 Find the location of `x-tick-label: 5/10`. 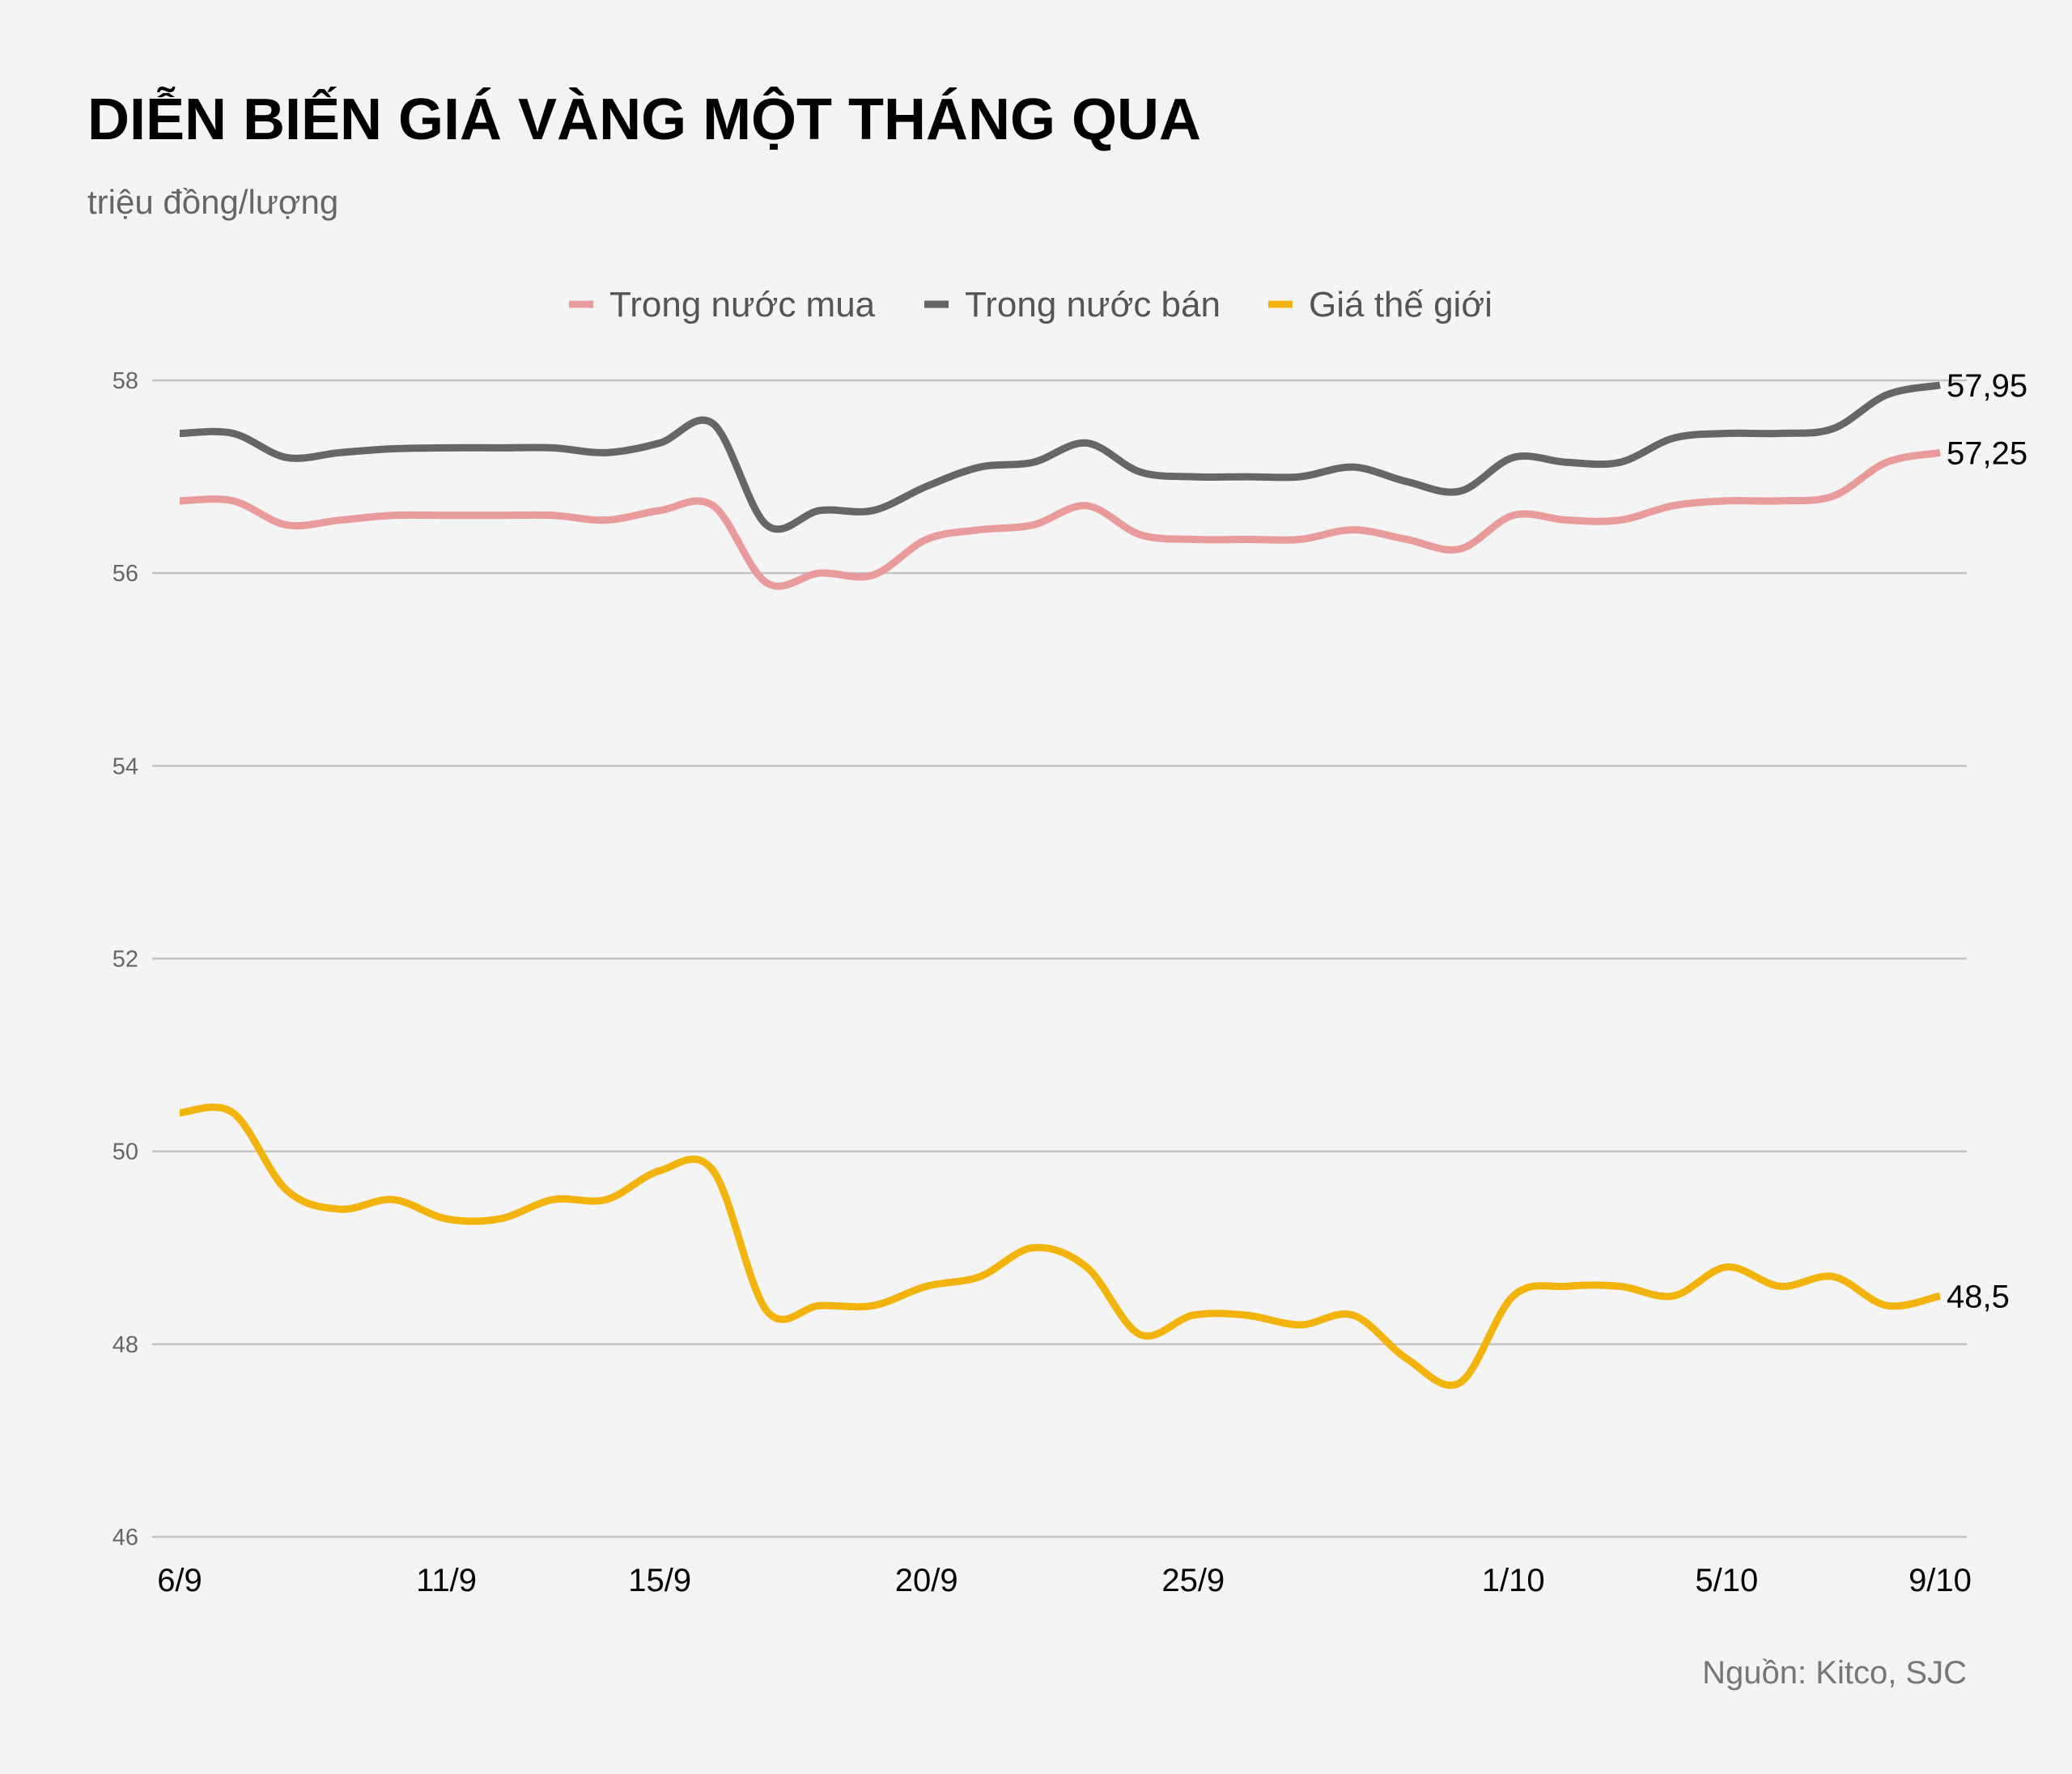

x-tick-label: 5/10 is located at coordinates (1726, 1580).